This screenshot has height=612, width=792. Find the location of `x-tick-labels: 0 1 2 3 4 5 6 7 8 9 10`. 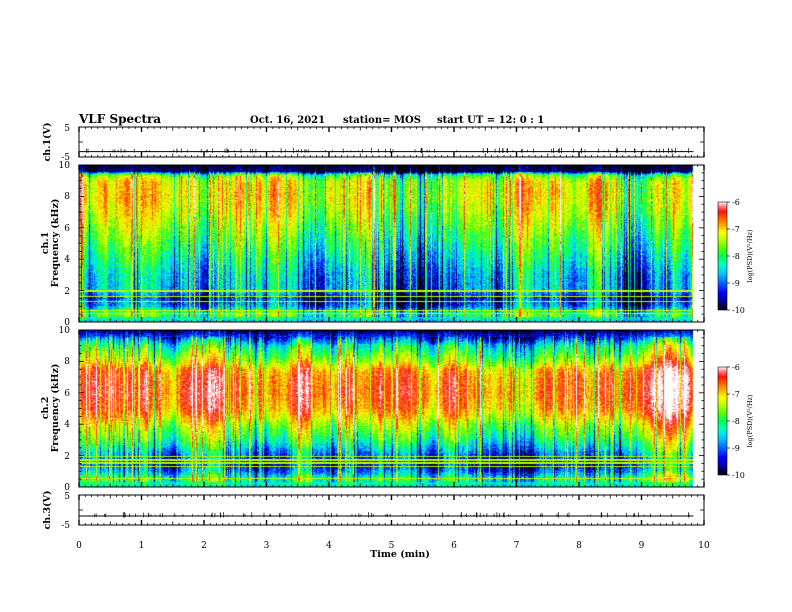

x-tick-labels: 0 1 2 3 4 5 6 7 8 9 10 is located at coordinates (393, 546).